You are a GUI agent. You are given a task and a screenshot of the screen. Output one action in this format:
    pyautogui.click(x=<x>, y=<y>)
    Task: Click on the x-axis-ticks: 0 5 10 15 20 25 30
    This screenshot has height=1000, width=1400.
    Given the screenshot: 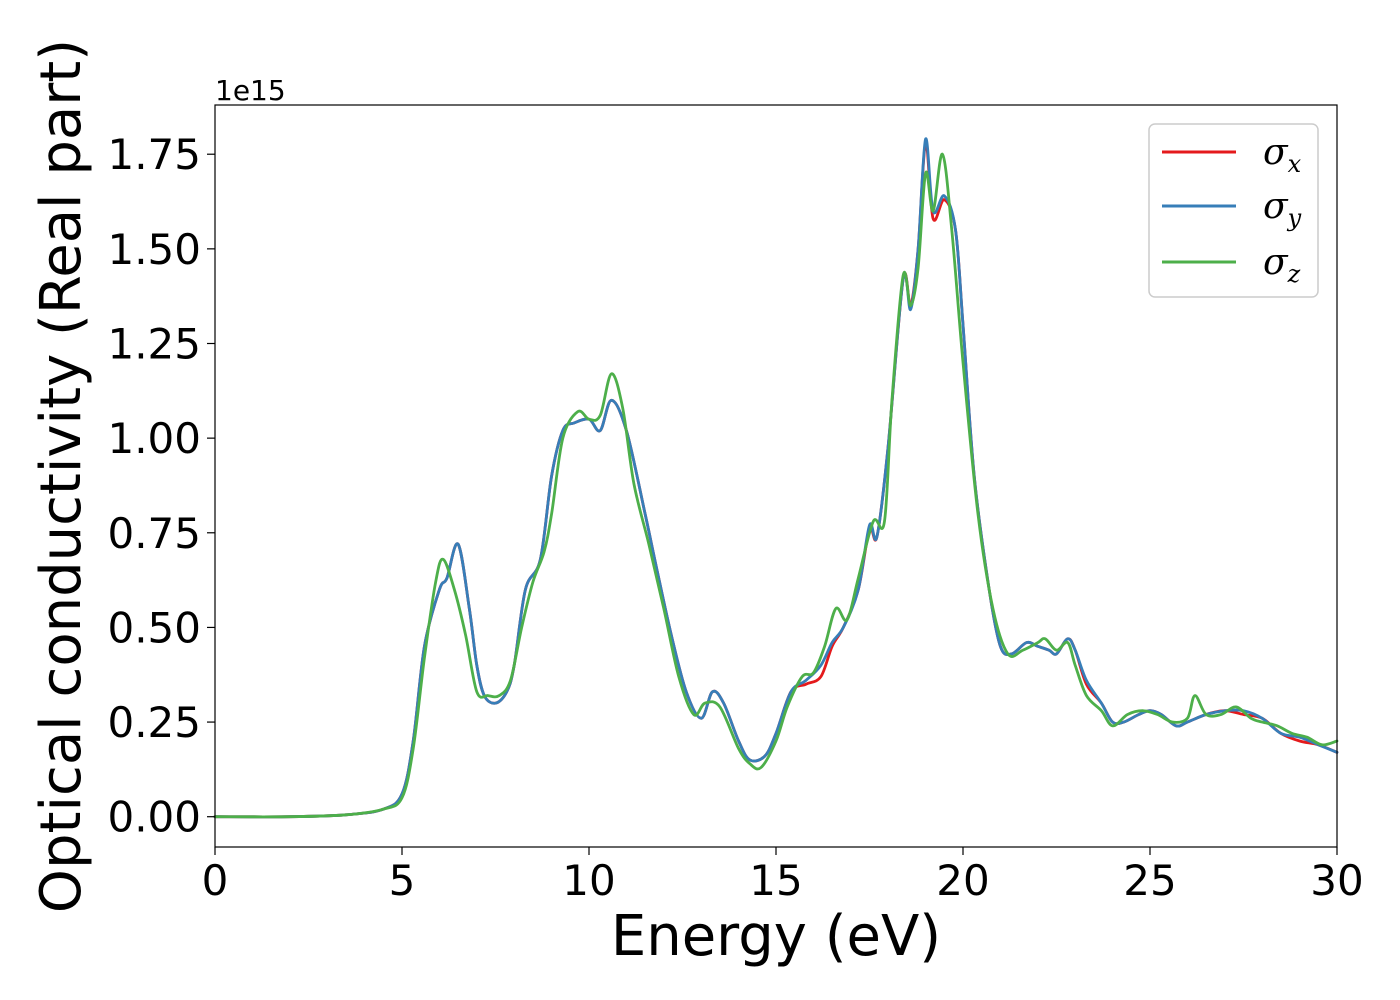 What is the action you would take?
    pyautogui.click(x=783, y=876)
    